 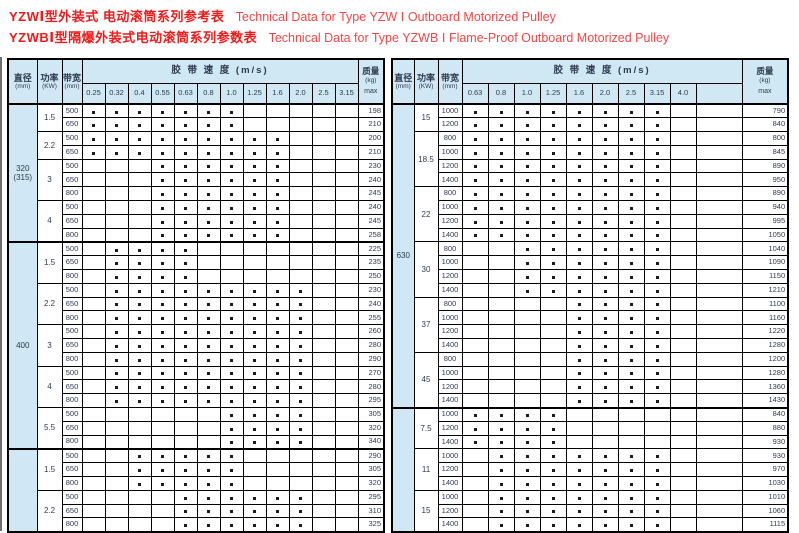 What do you see at coordinates (371, 455) in the screenshot?
I see `mass-cell: 290` at bounding box center [371, 455].